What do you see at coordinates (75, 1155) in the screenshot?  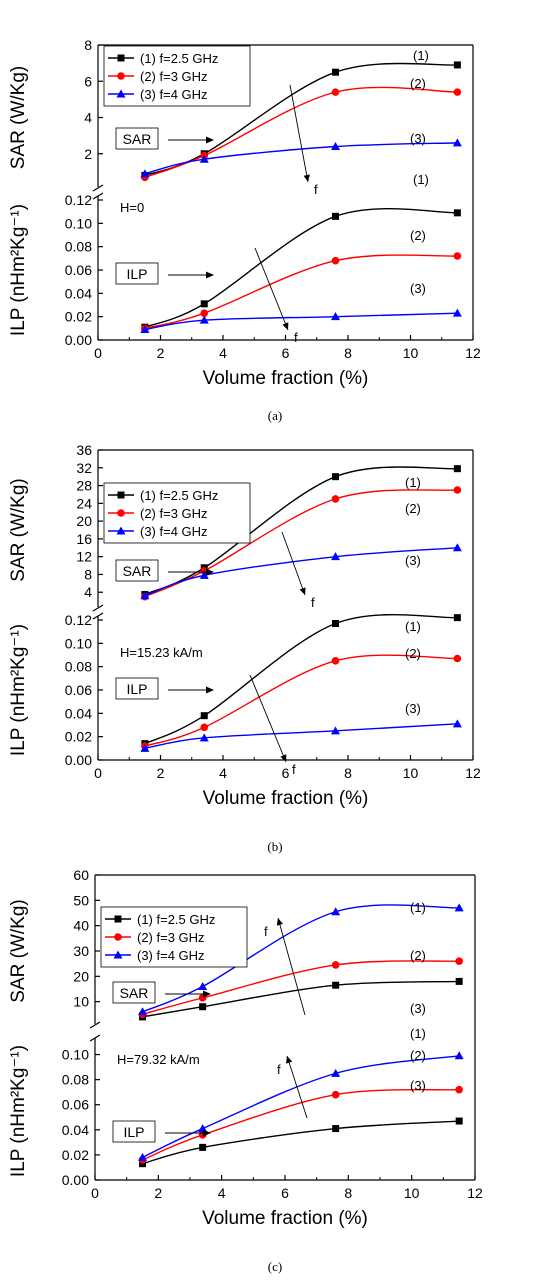 I see `ilp-tick-label: 0.02` at bounding box center [75, 1155].